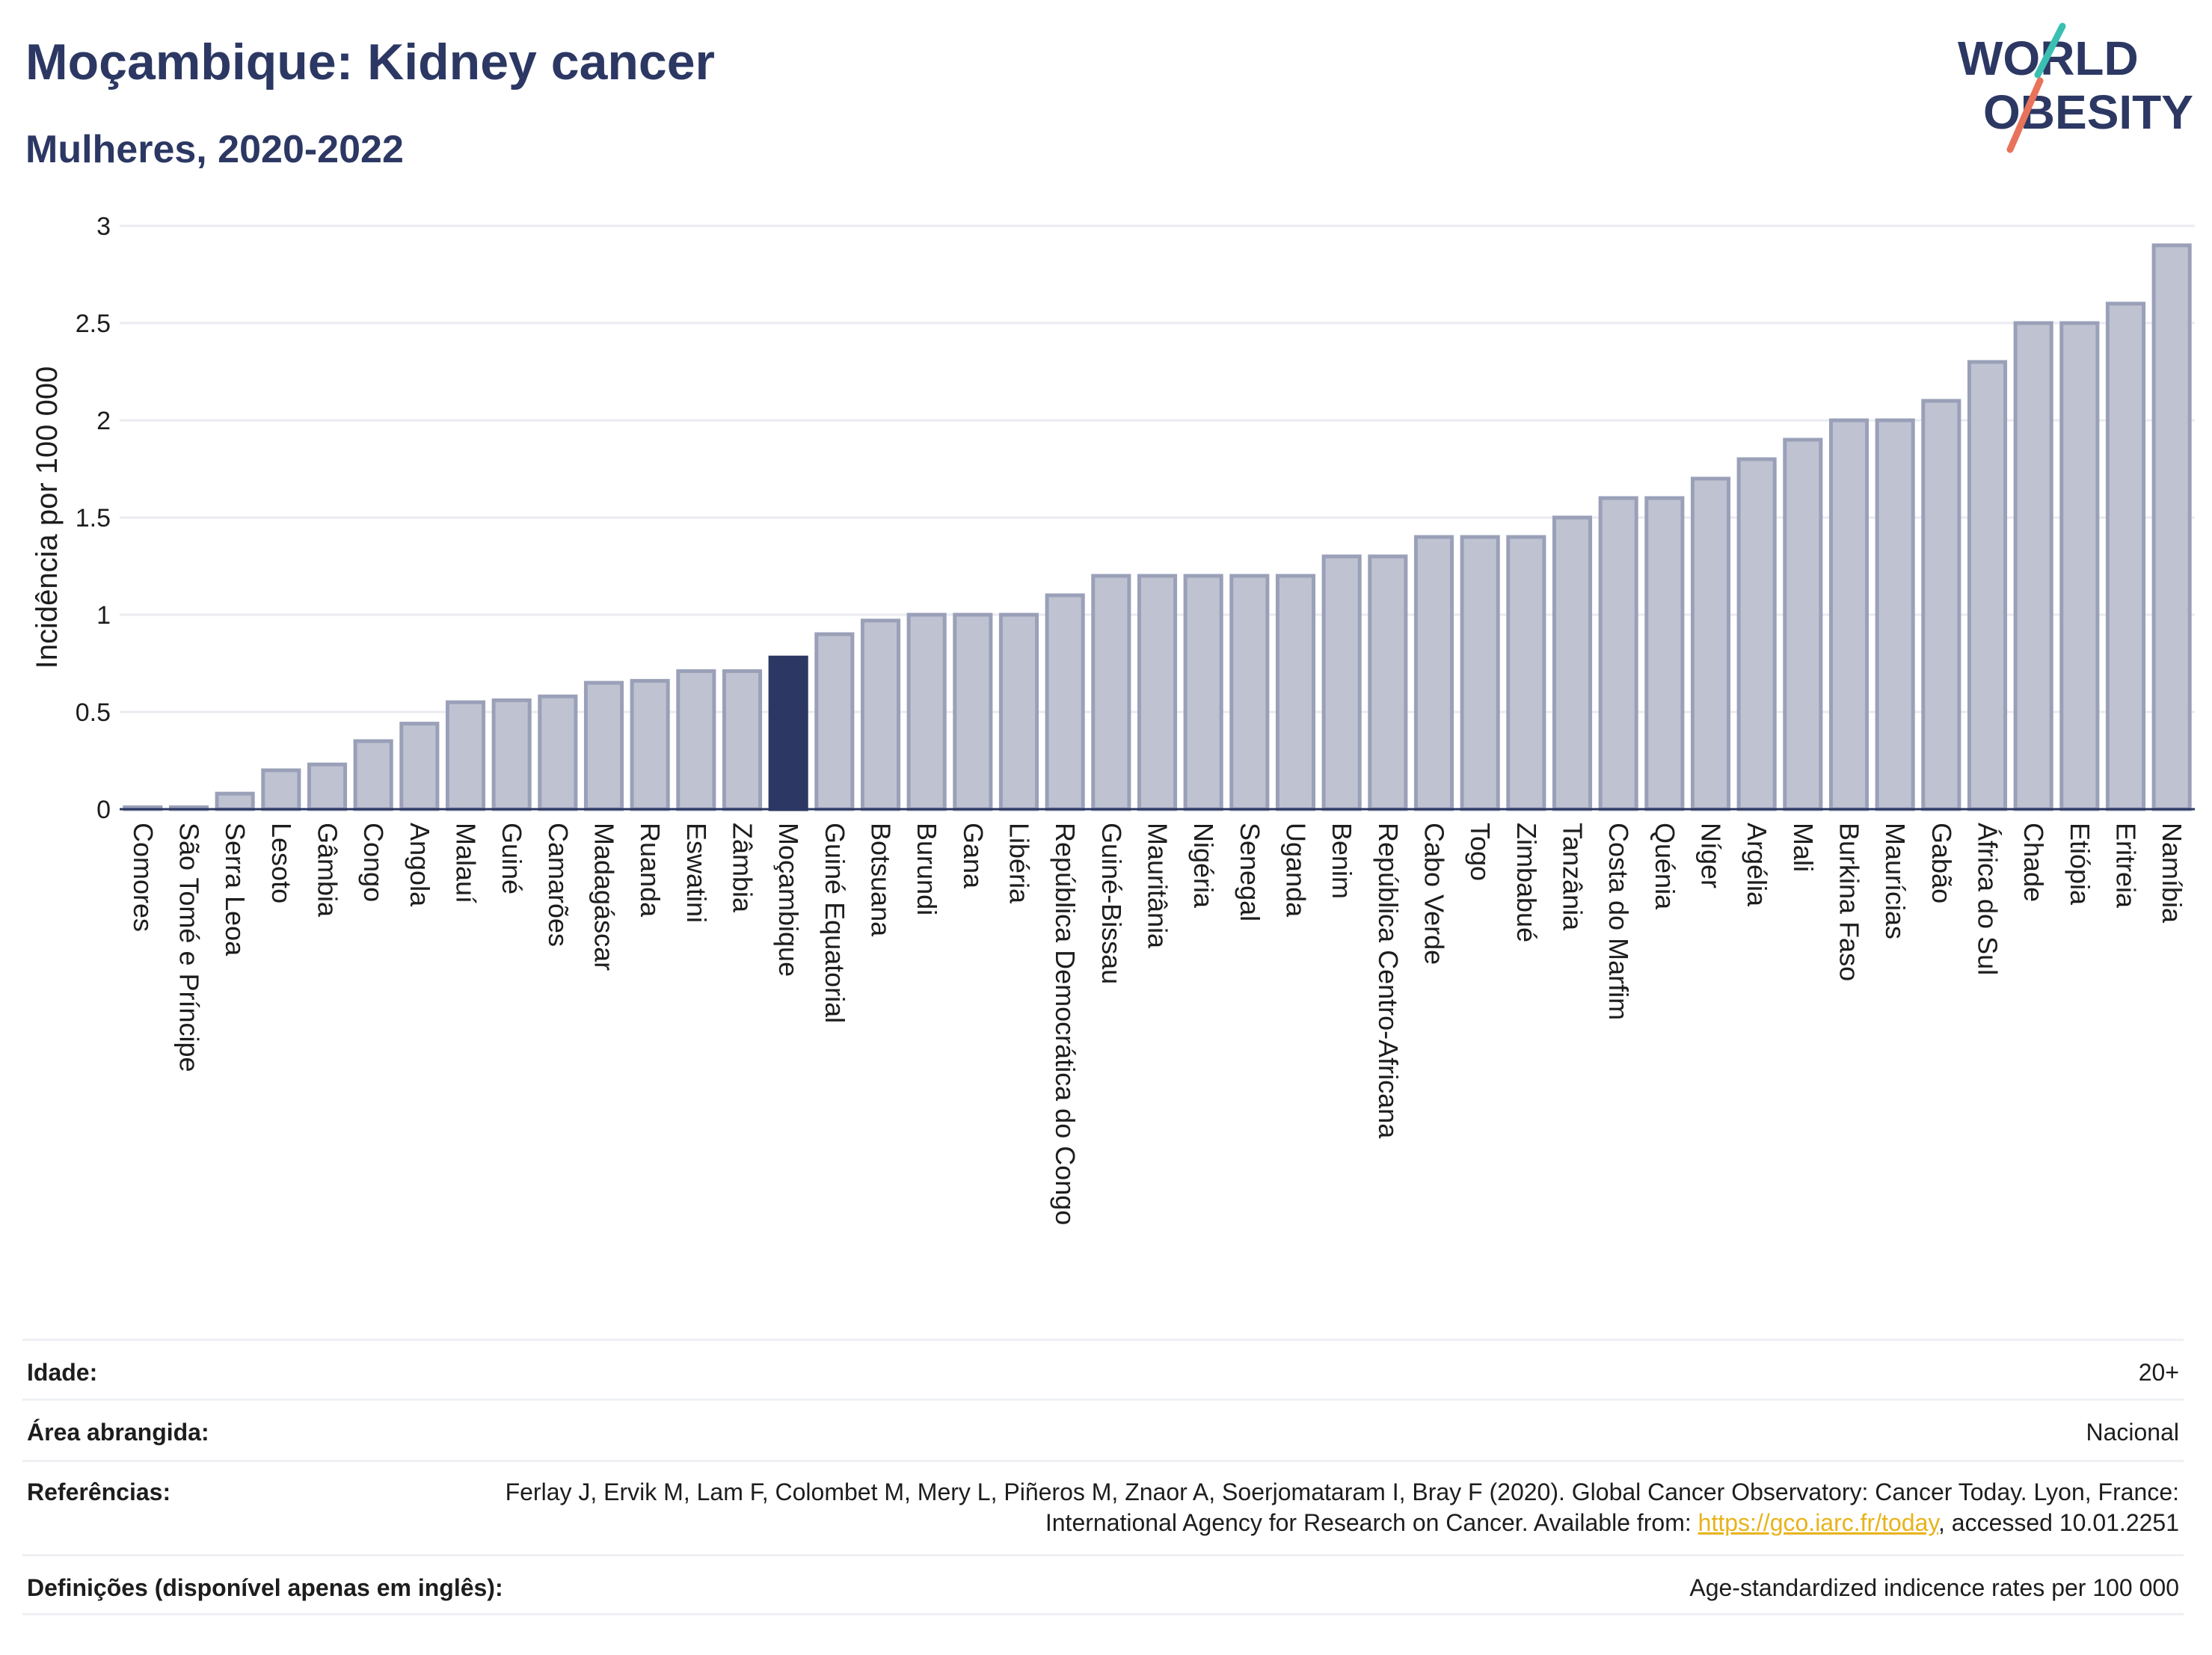  Describe the element at coordinates (93, 712) in the screenshot. I see `y-tick-label: 0.5` at that location.